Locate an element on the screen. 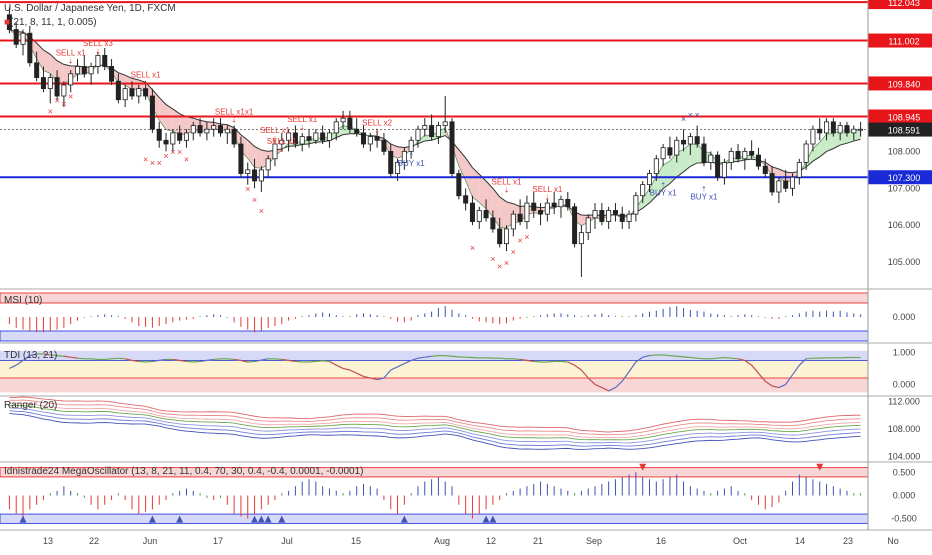  y-tick-label: 106.000 is located at coordinates (904, 225).